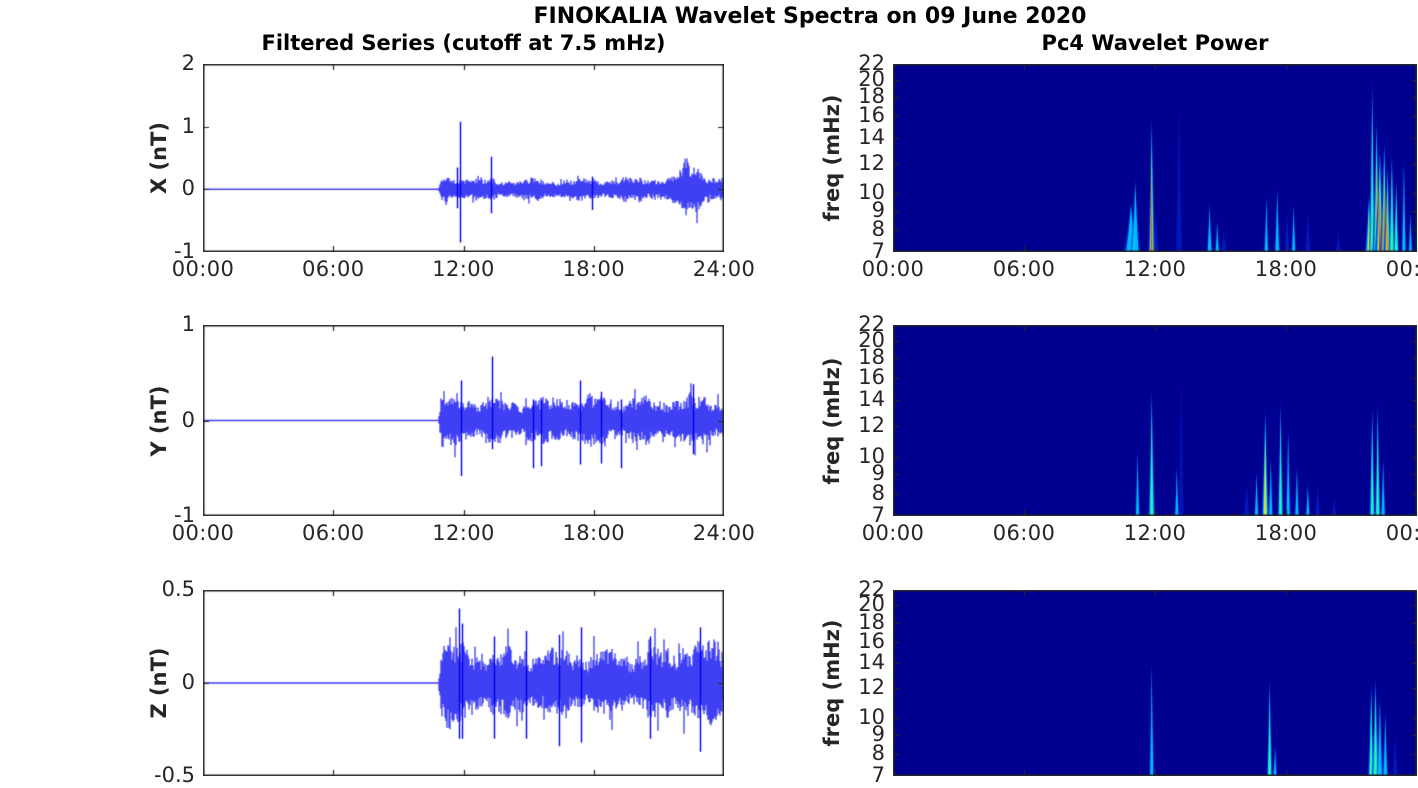 The height and width of the screenshot is (788, 1418). I want to click on z-filtered-series-plot, so click(463, 683).